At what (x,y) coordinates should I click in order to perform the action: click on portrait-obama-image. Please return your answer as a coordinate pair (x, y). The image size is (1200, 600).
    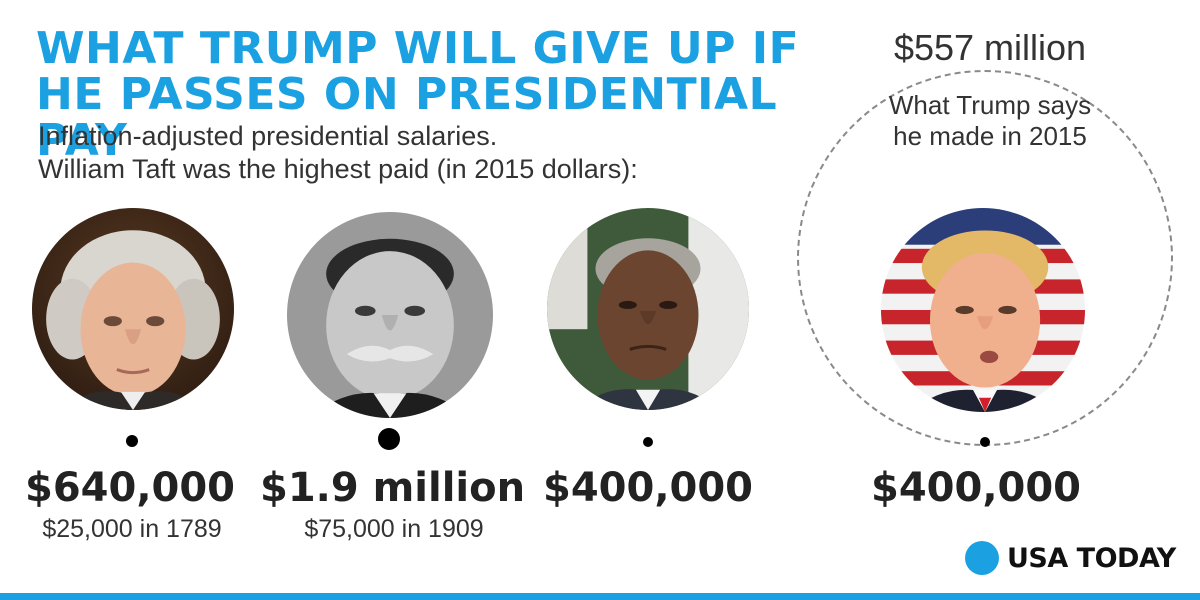
    Looking at the image, I should click on (648, 309).